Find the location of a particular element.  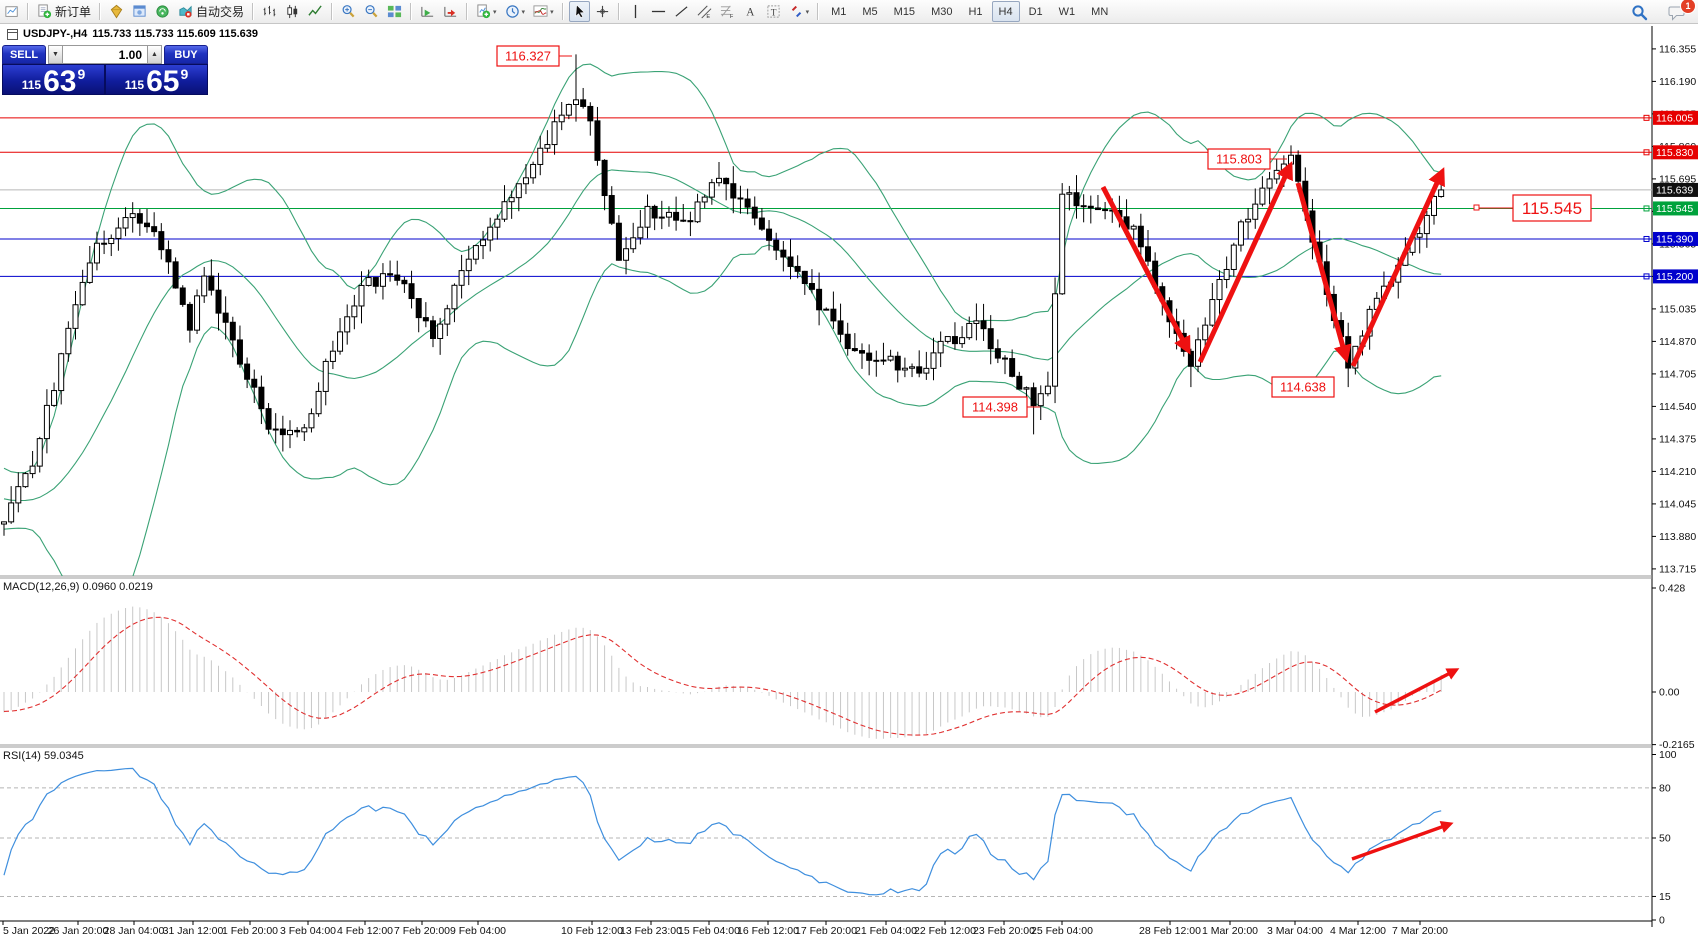

svg-text: 113.880 is located at coordinates (1677, 537).